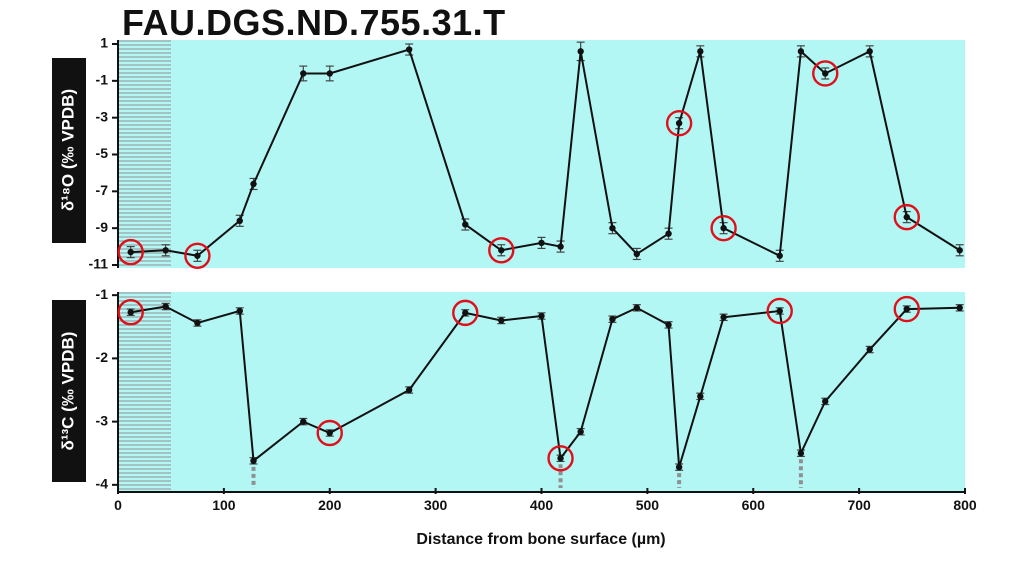 The width and height of the screenshot is (1024, 576). I want to click on oxygen-ylabel-box, so click(69, 150).